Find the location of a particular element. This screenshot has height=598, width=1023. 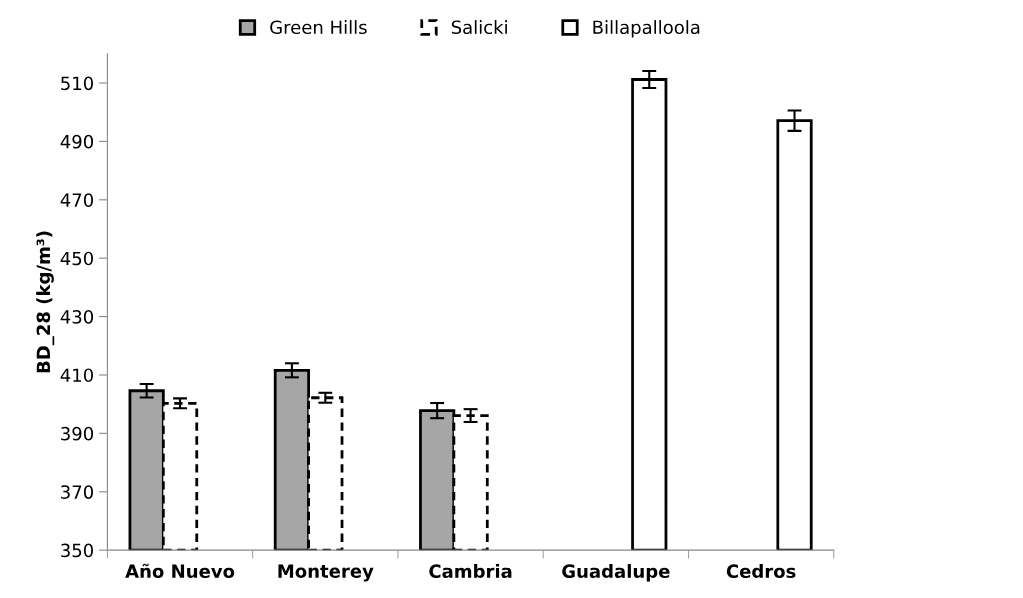

legend-label: Salicki is located at coordinates (479, 27).